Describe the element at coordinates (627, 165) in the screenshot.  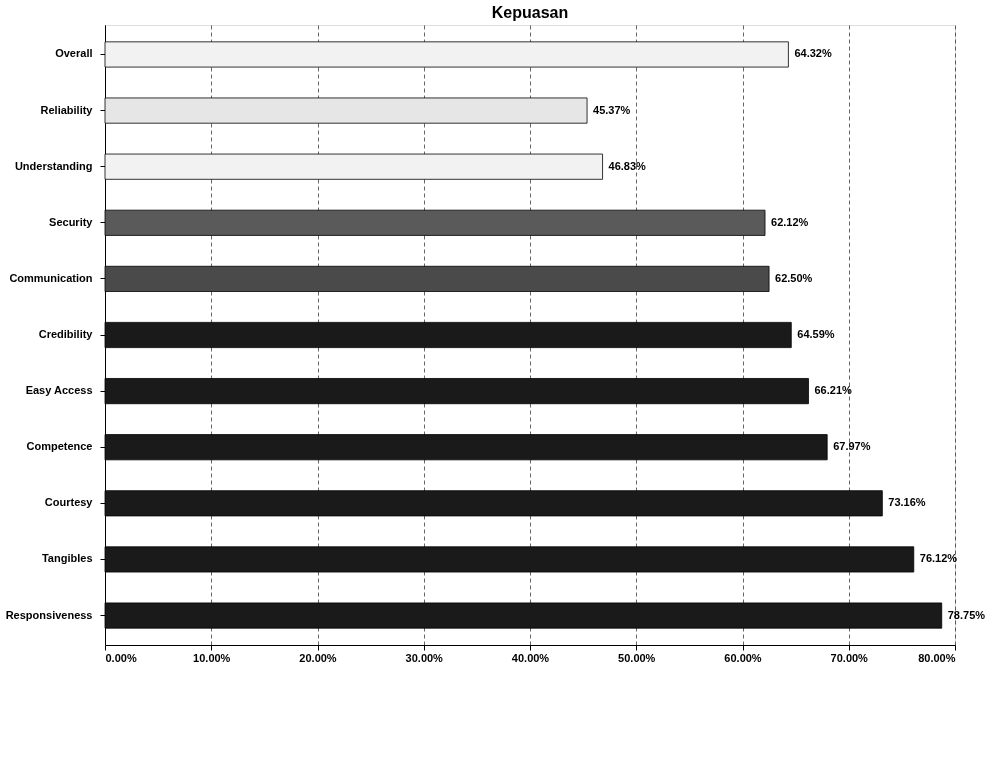
I see `data-label: 46.83%` at that location.